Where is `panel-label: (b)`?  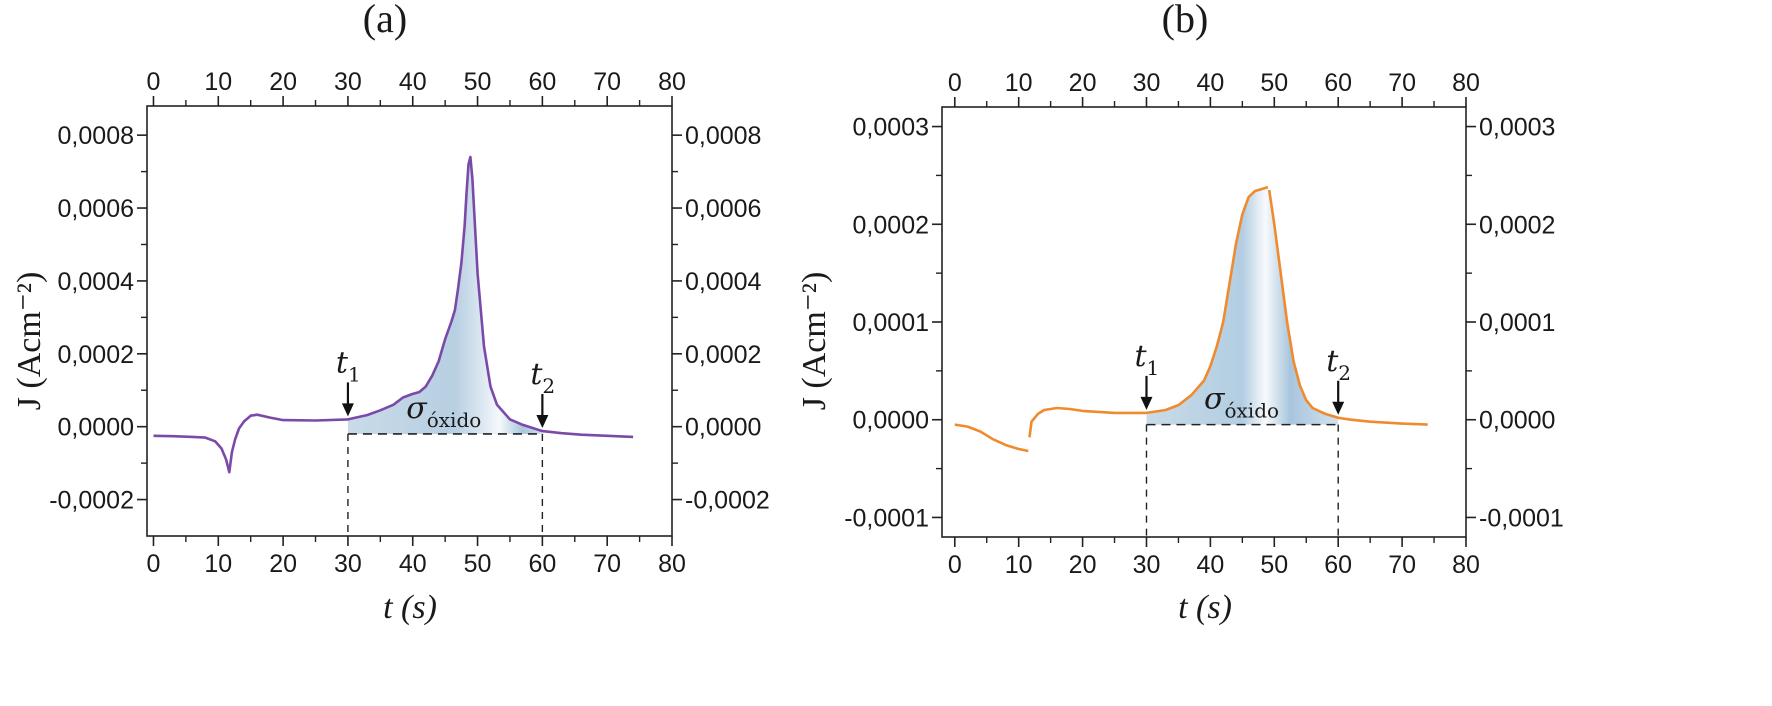 panel-label: (b) is located at coordinates (1185, 20).